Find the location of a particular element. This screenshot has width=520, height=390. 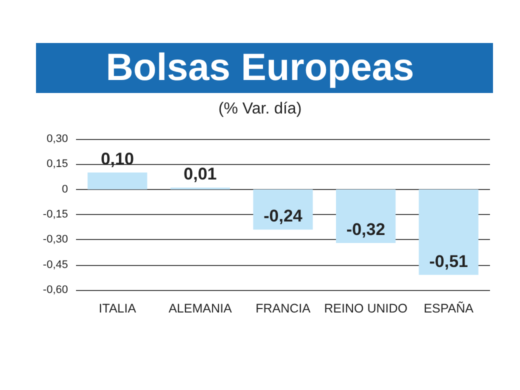

x-tick-label: ESPAÑA is located at coordinates (449, 309).